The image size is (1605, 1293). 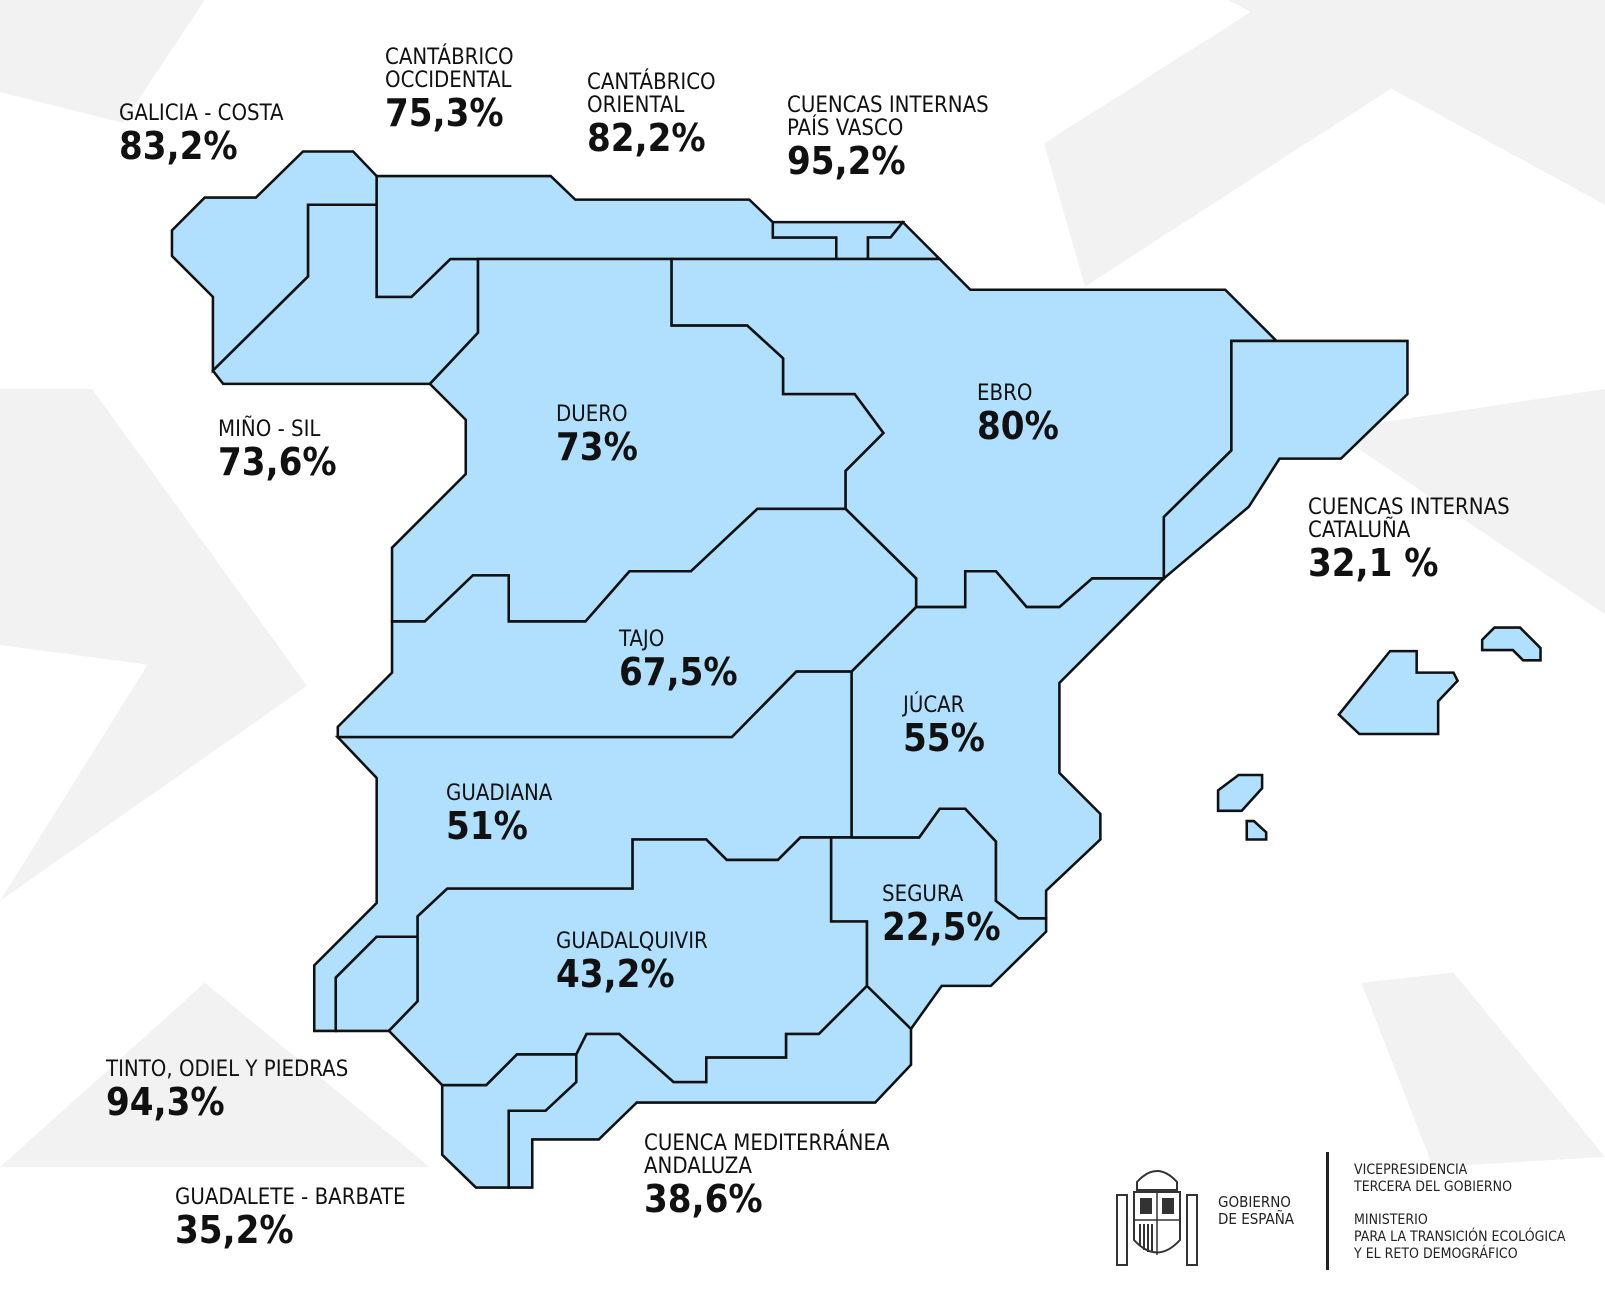 What do you see at coordinates (499, 793) in the screenshot?
I see `basin-name: GUADIANA` at bounding box center [499, 793].